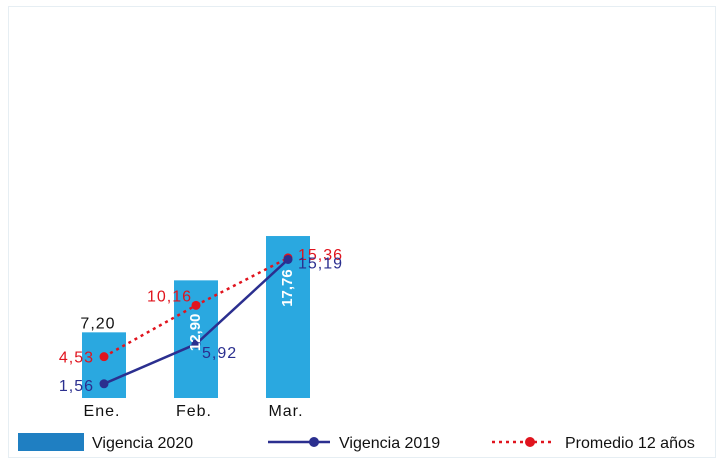 The width and height of the screenshot is (723, 465). What do you see at coordinates (219, 353) in the screenshot?
I see `vigencia-2019-value-label: 5,92` at bounding box center [219, 353].